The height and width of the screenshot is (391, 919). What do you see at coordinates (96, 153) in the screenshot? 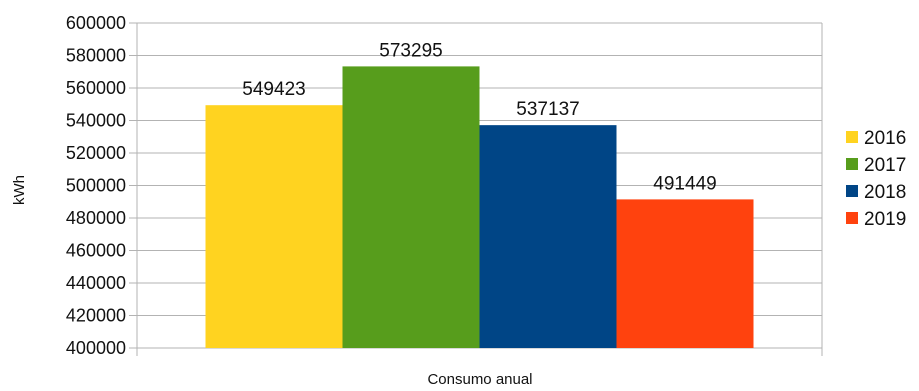
I see `y-tick-label: 520000` at bounding box center [96, 153].